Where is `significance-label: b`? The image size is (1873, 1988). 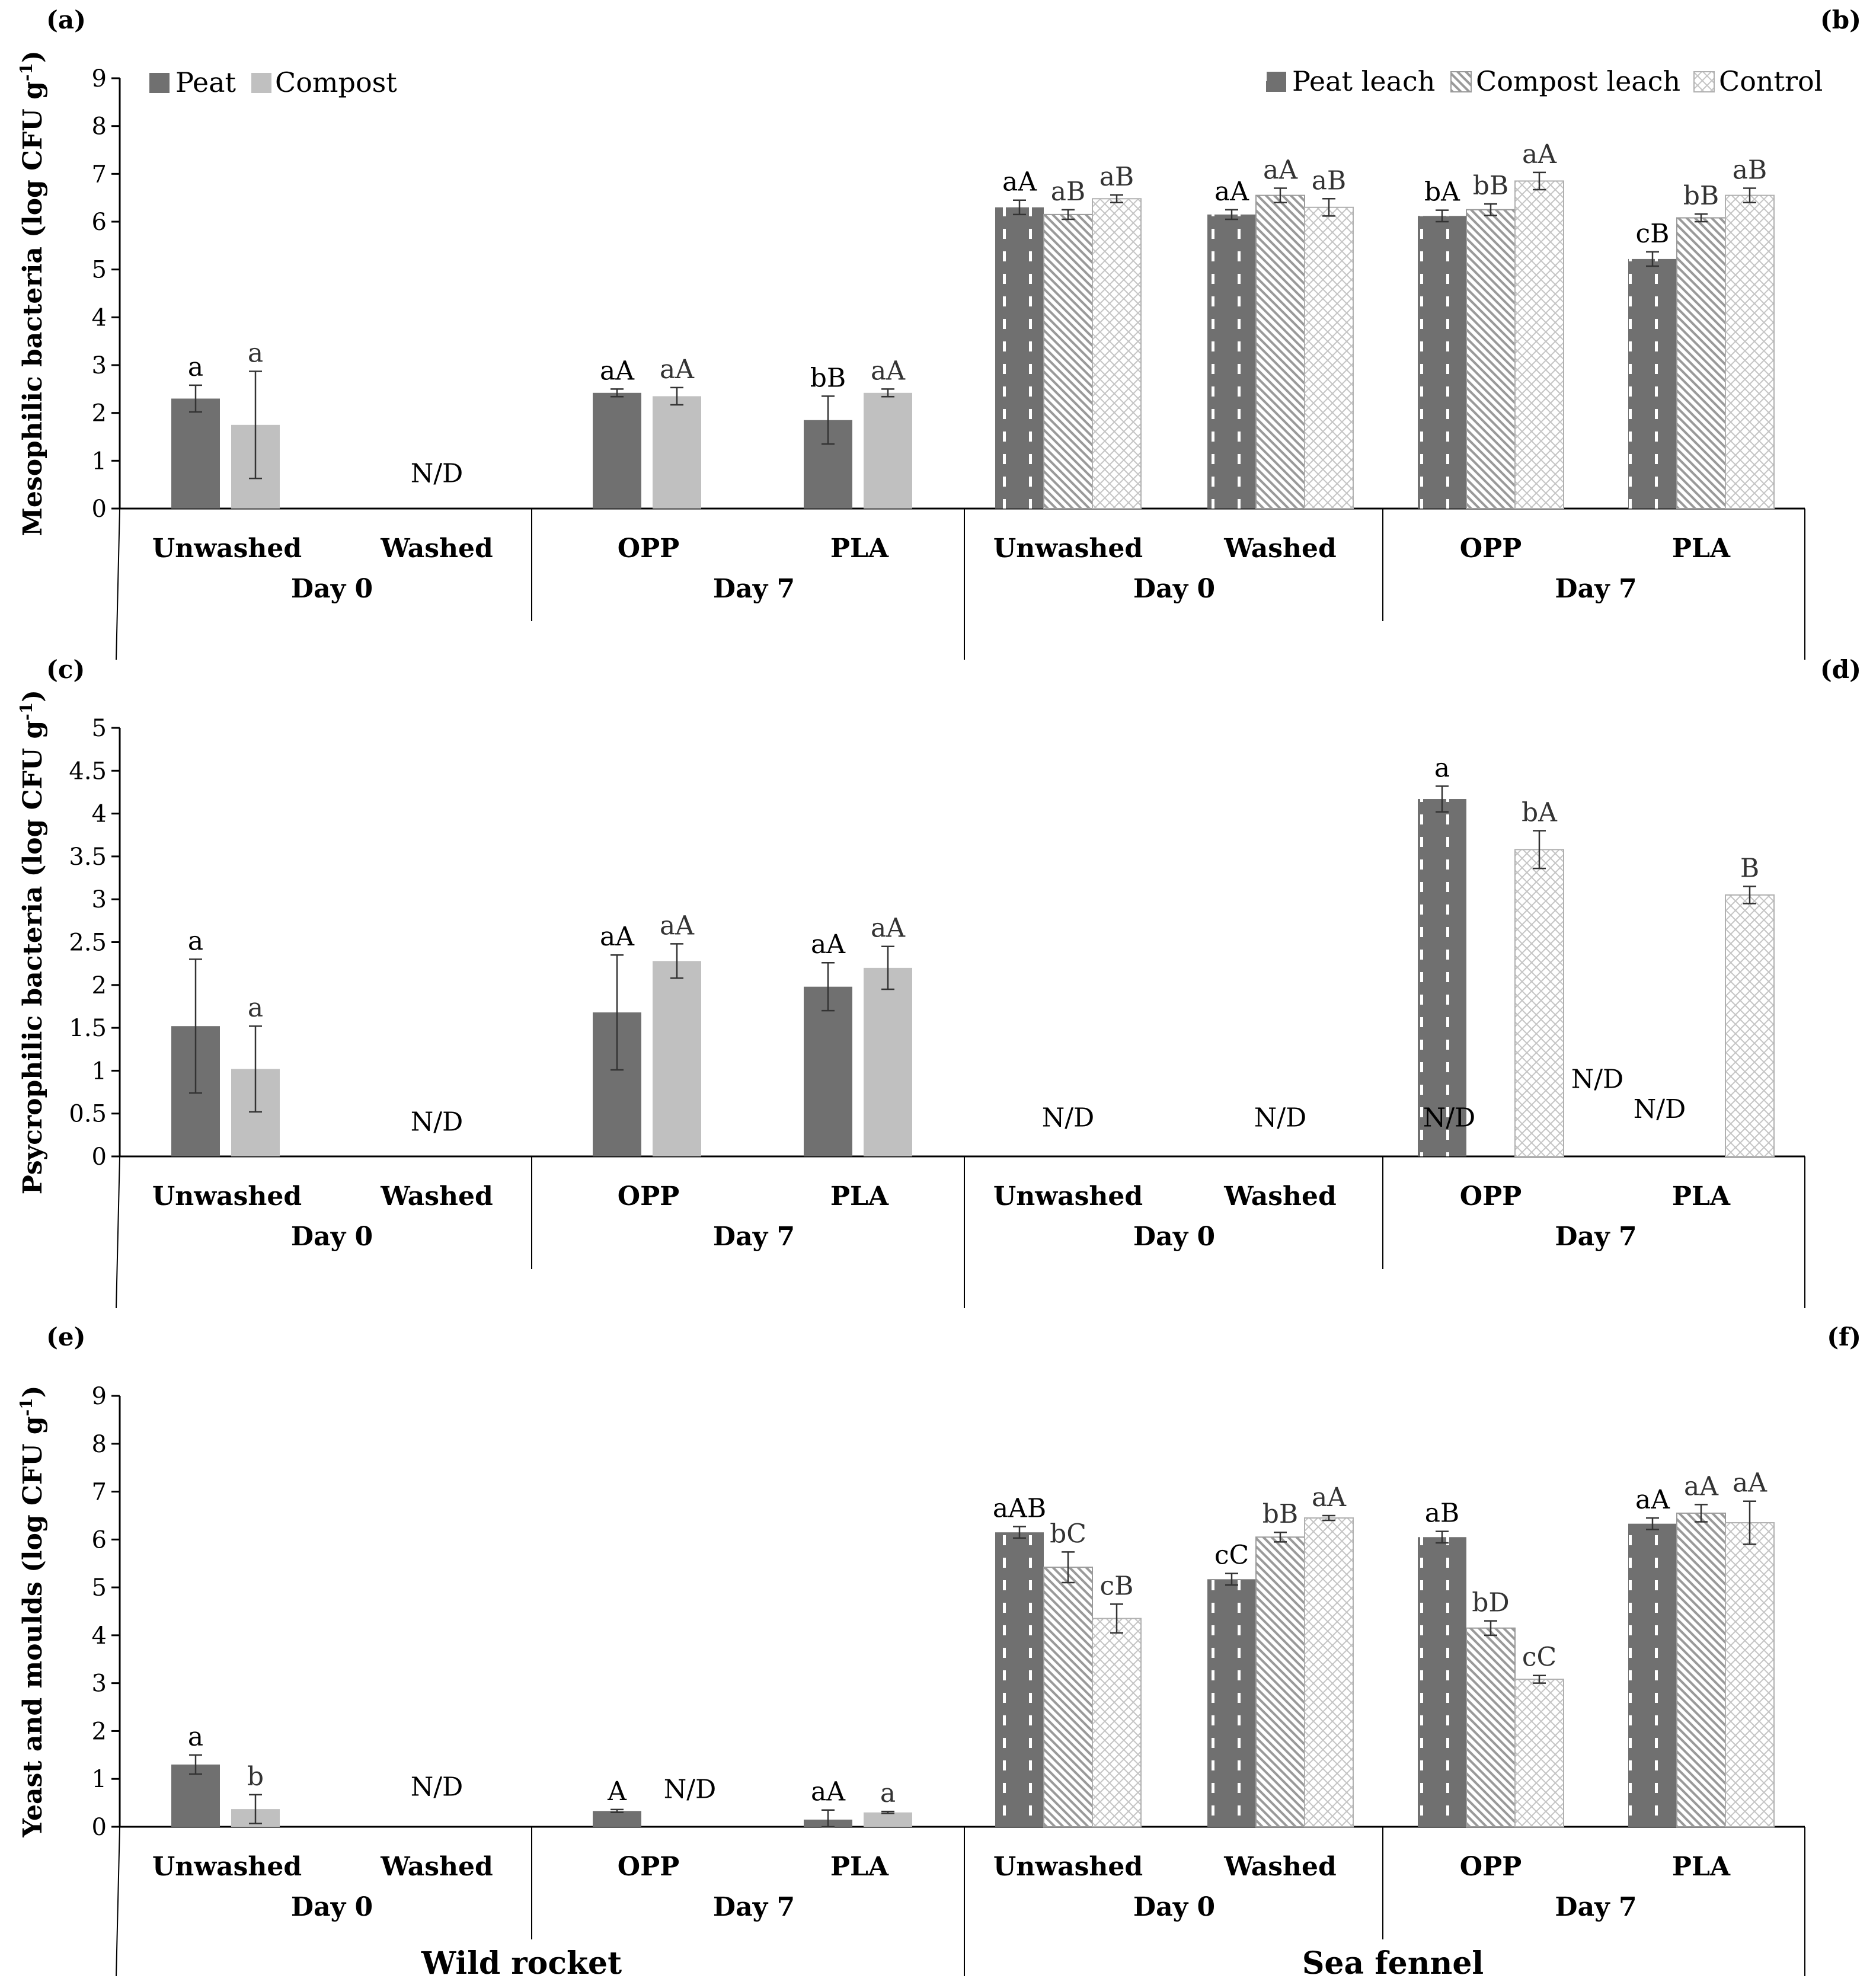 significance-label: b is located at coordinates (255, 1777).